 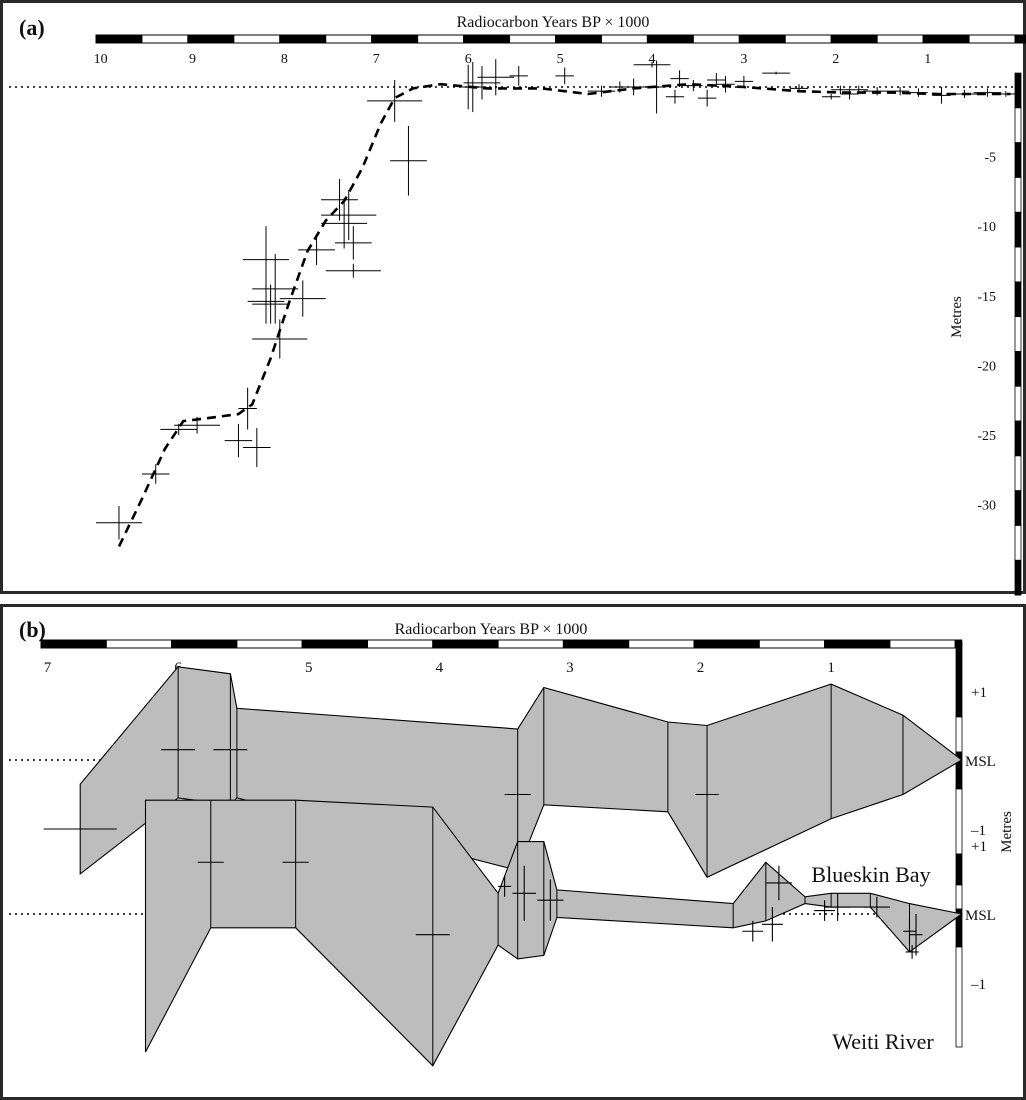 I want to click on panel-label-b: (b), so click(x=32, y=629).